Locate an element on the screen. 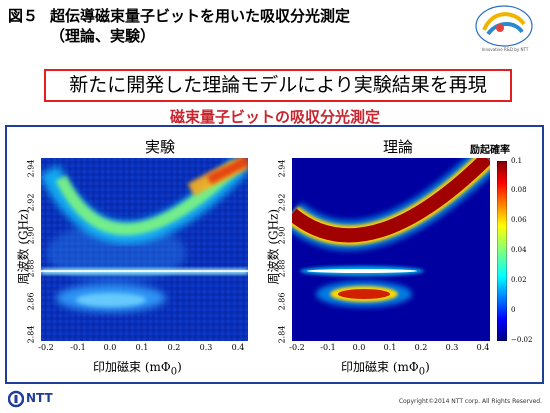 Image resolution: width=550 pixels, height=413 pixels. colorbar-tick: 0.02 is located at coordinates (519, 280).